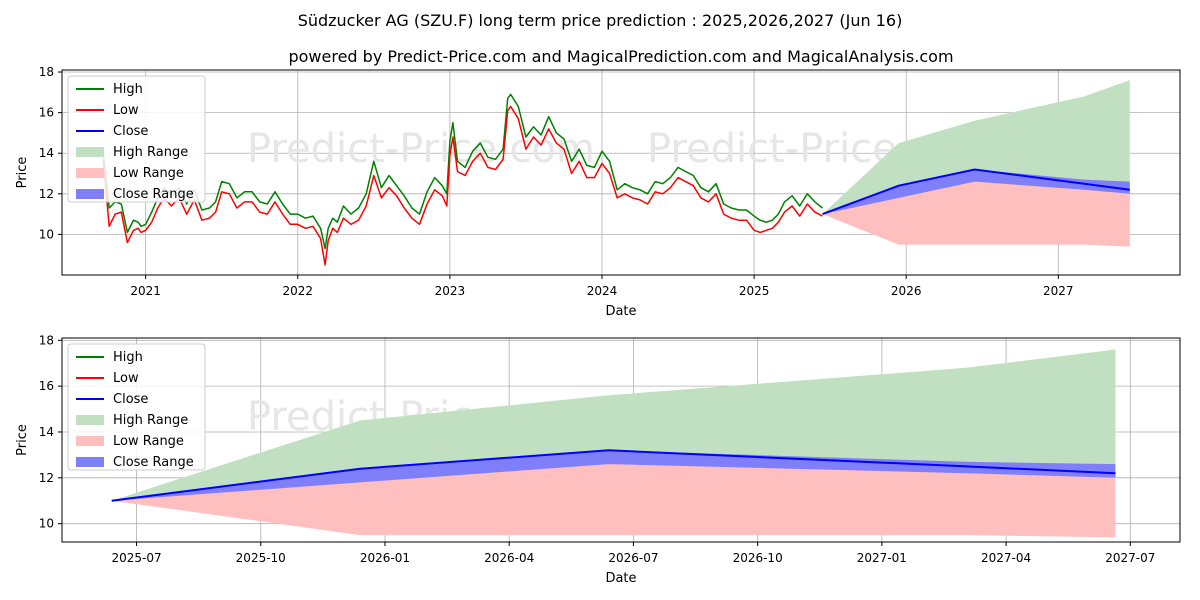 This screenshot has width=1200, height=600. Describe the element at coordinates (602, 291) in the screenshot. I see `x-tick-label: 2024` at that location.